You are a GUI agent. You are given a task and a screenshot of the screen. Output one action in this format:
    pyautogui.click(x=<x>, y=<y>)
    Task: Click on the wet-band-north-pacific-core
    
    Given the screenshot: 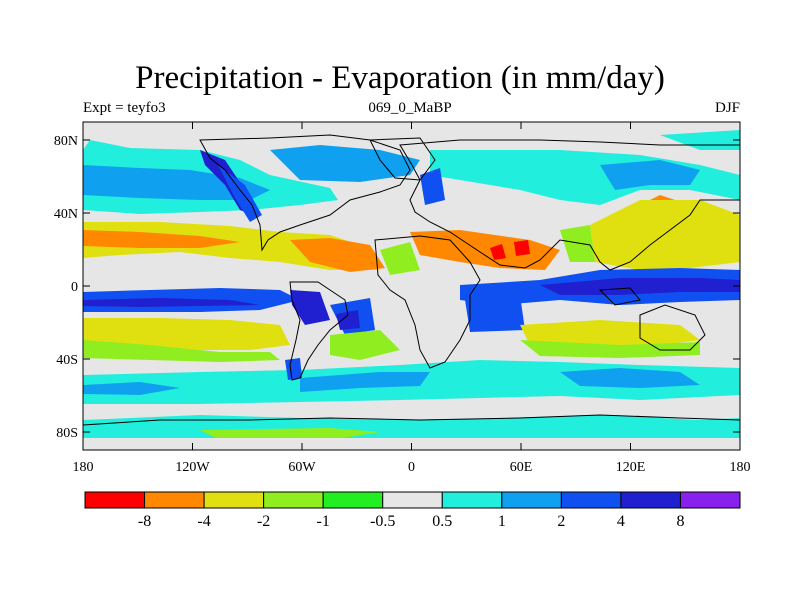 What is the action you would take?
    pyautogui.click(x=176, y=182)
    